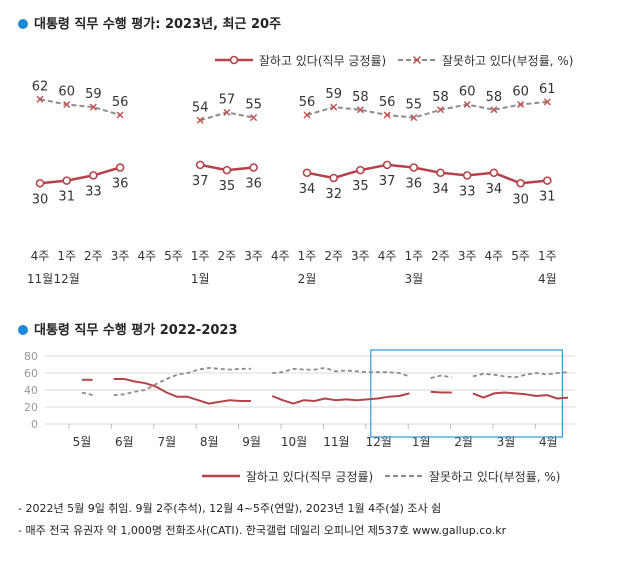  What do you see at coordinates (417, 60) in the screenshot?
I see `legend-disapprove-swatch-icon` at bounding box center [417, 60].